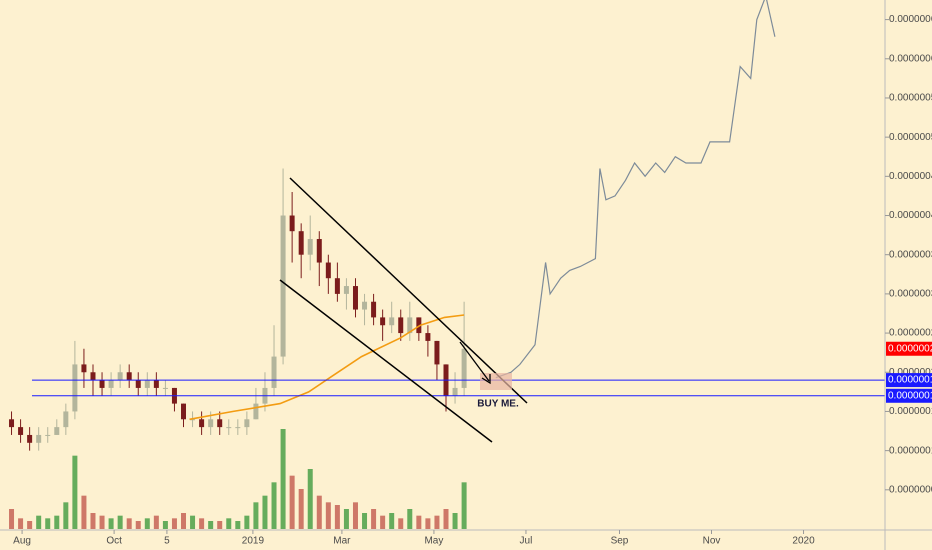 The image size is (932, 550). What do you see at coordinates (620, 541) in the screenshot?
I see `x-tick-label: Sep` at bounding box center [620, 541].